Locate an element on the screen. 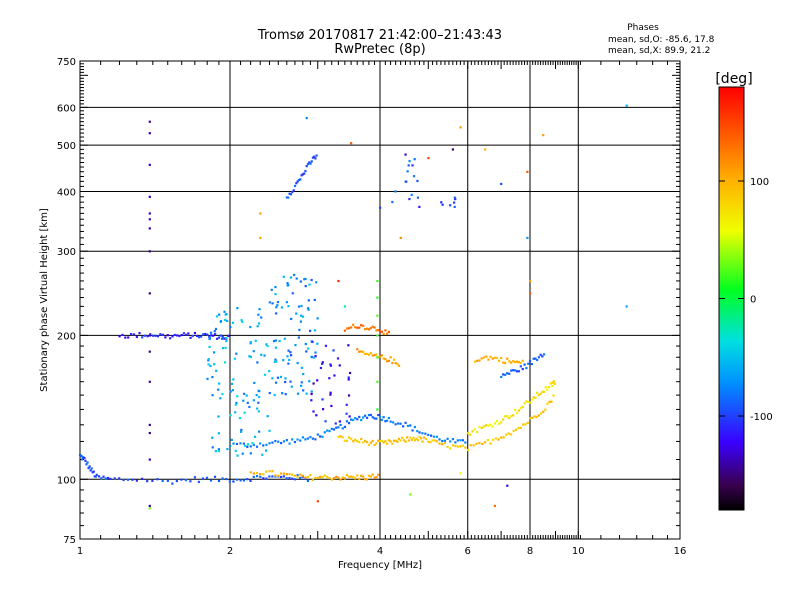 This screenshot has height=600, width=800. chart-subtitle: RwPretec (8p) is located at coordinates (379, 49).